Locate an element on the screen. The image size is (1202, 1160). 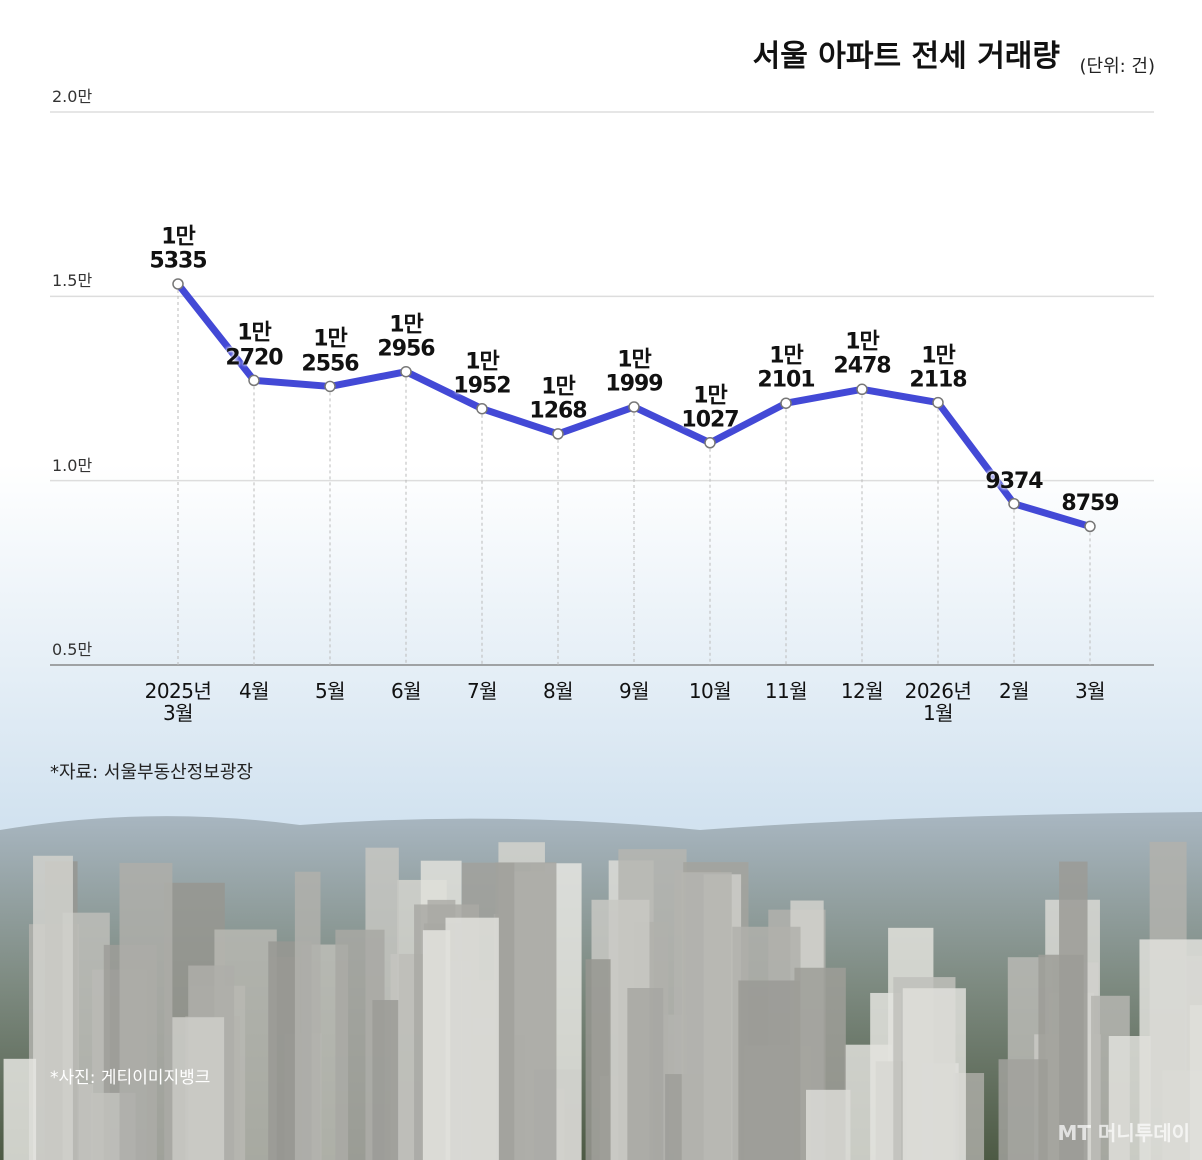
x-tick-label: 5월 is located at coordinates (330, 691).